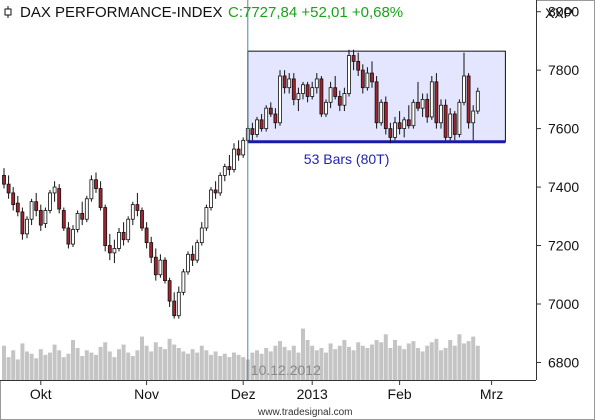 The image size is (595, 420). I want to click on watermark: www.tradesignal.com, so click(305, 412).